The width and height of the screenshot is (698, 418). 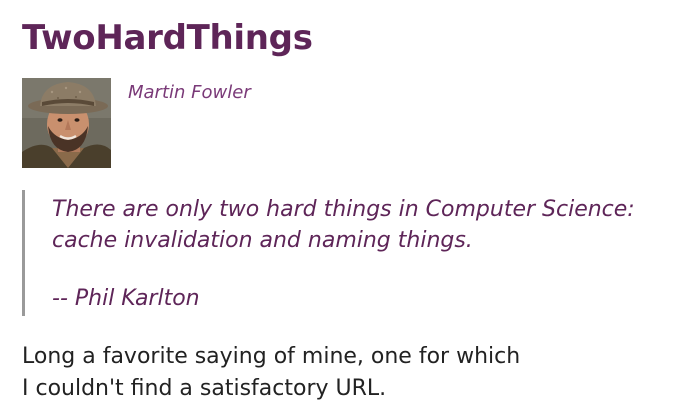 What do you see at coordinates (204, 388) in the screenshot?
I see `body-line: I couldn't find a satisfactory URL.` at bounding box center [204, 388].